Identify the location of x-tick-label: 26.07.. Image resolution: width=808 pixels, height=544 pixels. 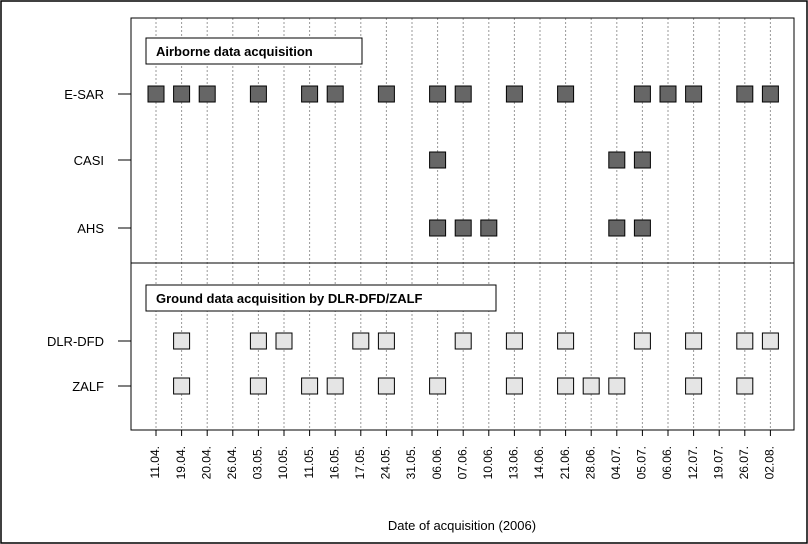
(744, 462).